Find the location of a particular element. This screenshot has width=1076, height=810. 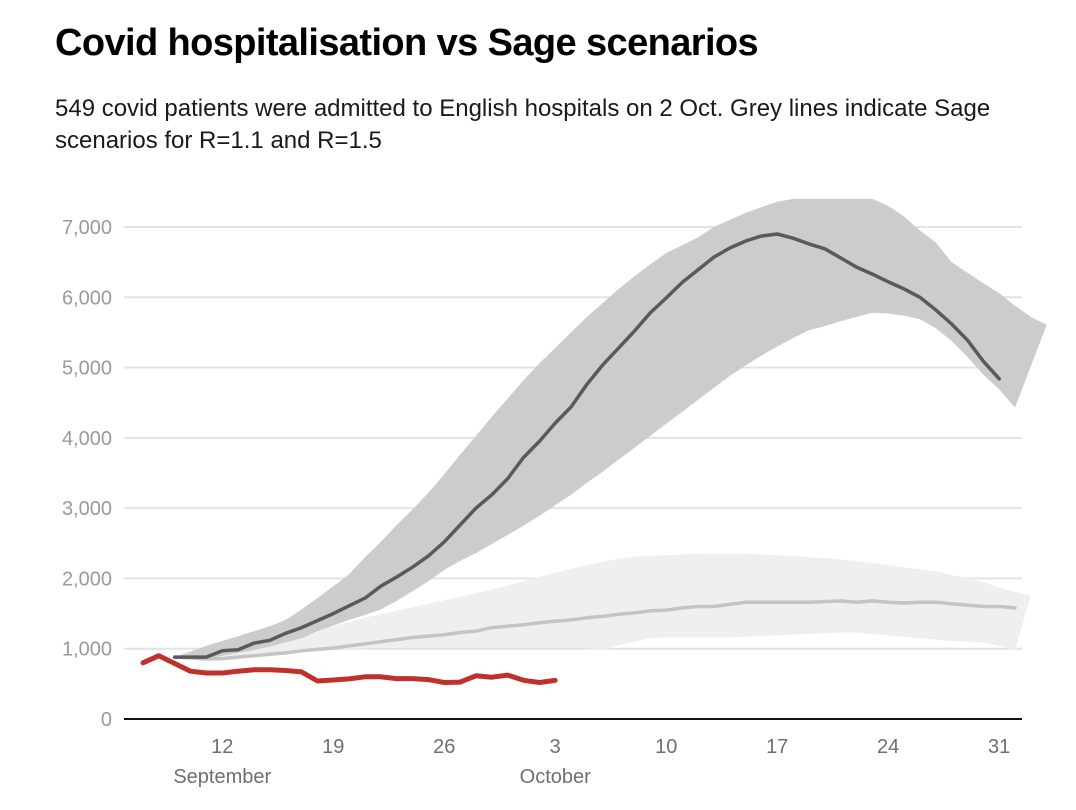

y-tick-label: 3,000 is located at coordinates (87, 509).